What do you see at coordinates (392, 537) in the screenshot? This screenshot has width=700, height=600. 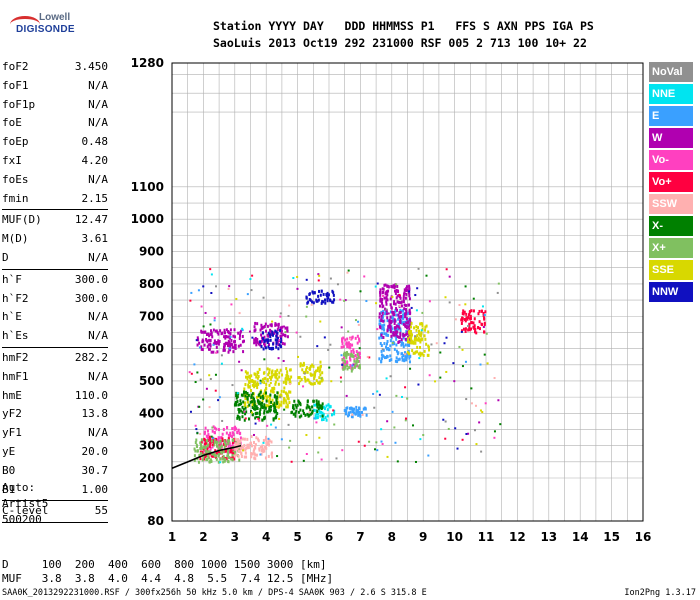 I see `x-tick-label: 8` at bounding box center [392, 537].